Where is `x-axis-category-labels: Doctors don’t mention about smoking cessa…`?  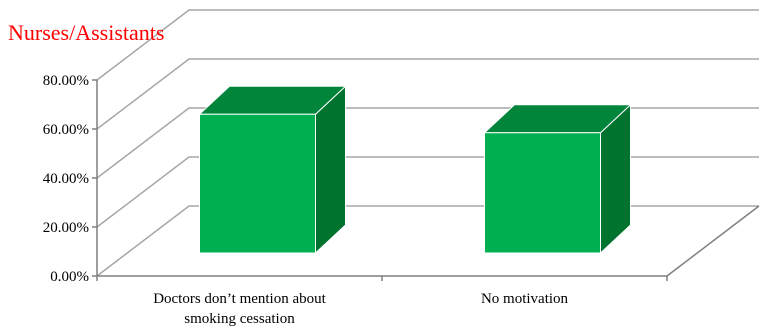
x-axis-category-labels: Doctors don’t mention about smoking cessa… is located at coordinates (360, 309).